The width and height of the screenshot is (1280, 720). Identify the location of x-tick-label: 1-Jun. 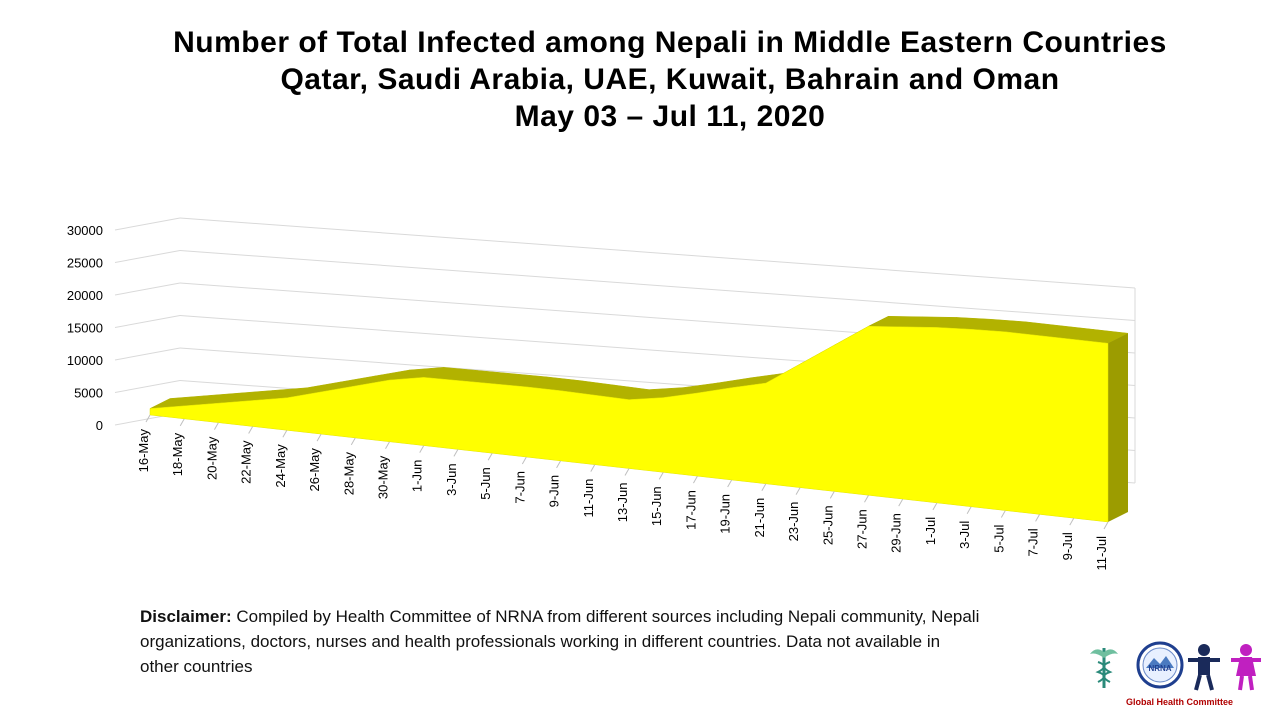
(417, 476).